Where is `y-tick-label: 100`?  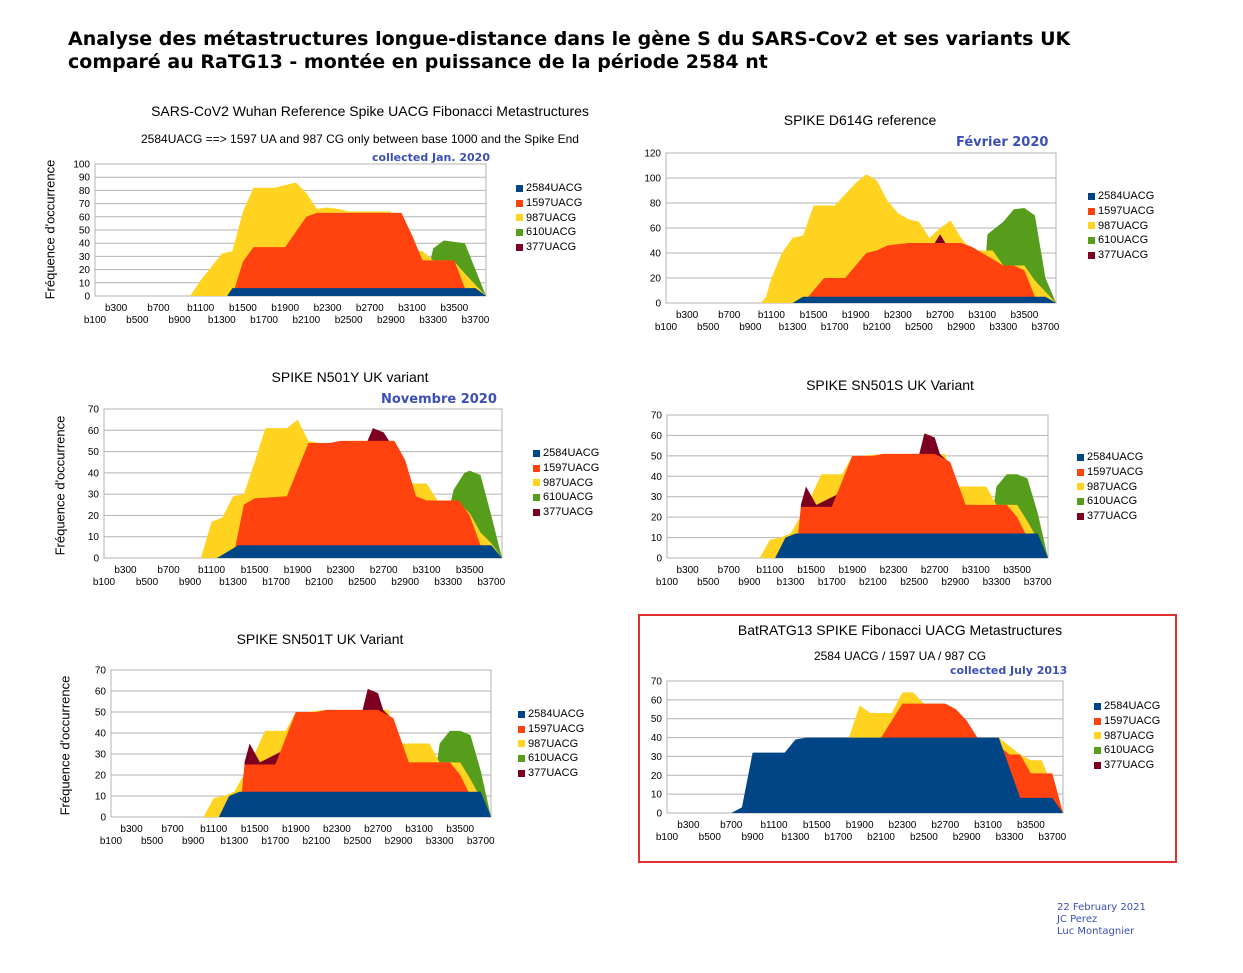 y-tick-label: 100 is located at coordinates (652, 179).